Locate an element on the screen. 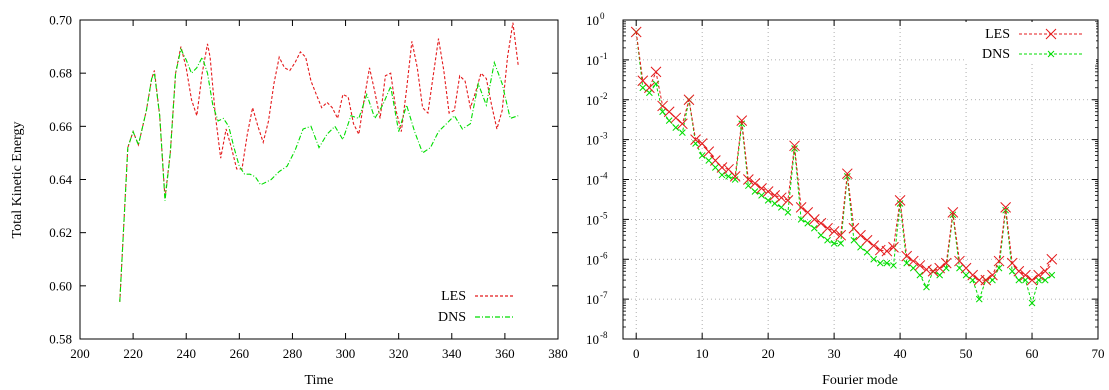 The width and height of the screenshot is (1109, 390). spectrum-y-tick-exponent: -6 is located at coordinates (604, 255).